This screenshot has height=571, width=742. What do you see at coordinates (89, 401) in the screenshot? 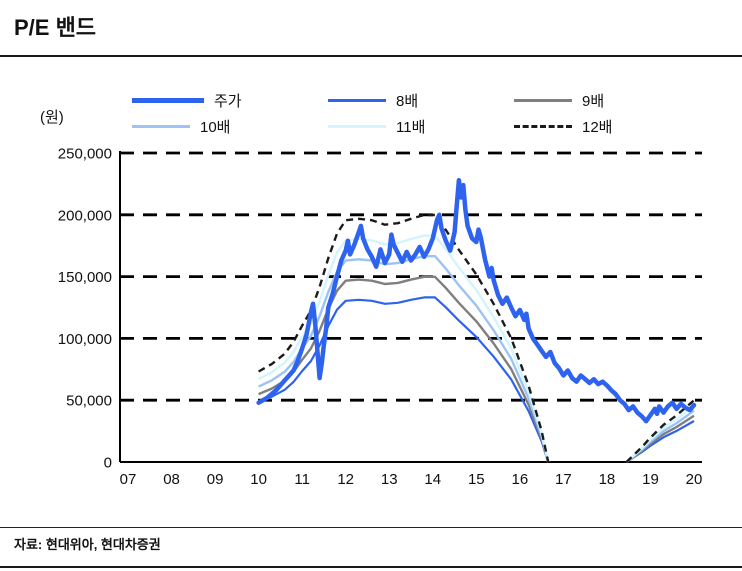
I see `y-tick-label: 50,000` at bounding box center [89, 401].